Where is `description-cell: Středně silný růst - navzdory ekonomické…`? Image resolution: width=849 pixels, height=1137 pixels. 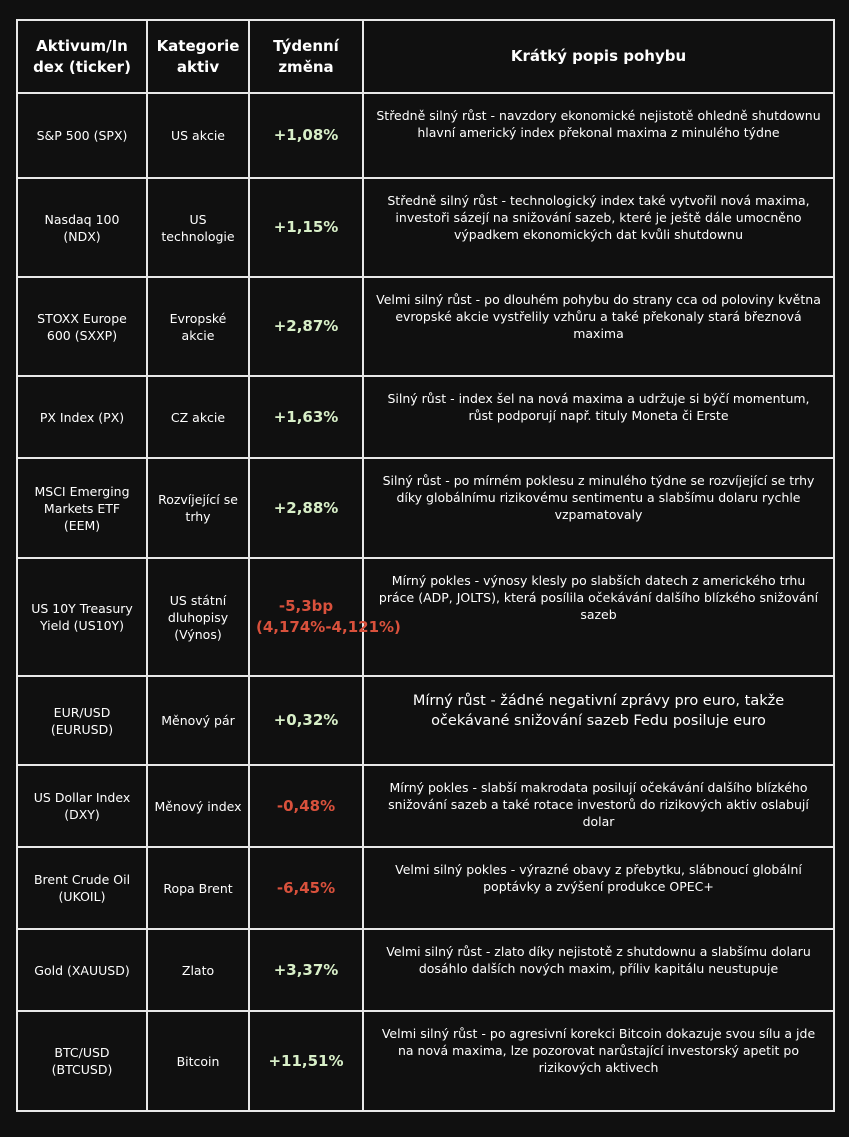
description-cell: Středně silný růst - navzdory ekonomické… is located at coordinates (598, 135).